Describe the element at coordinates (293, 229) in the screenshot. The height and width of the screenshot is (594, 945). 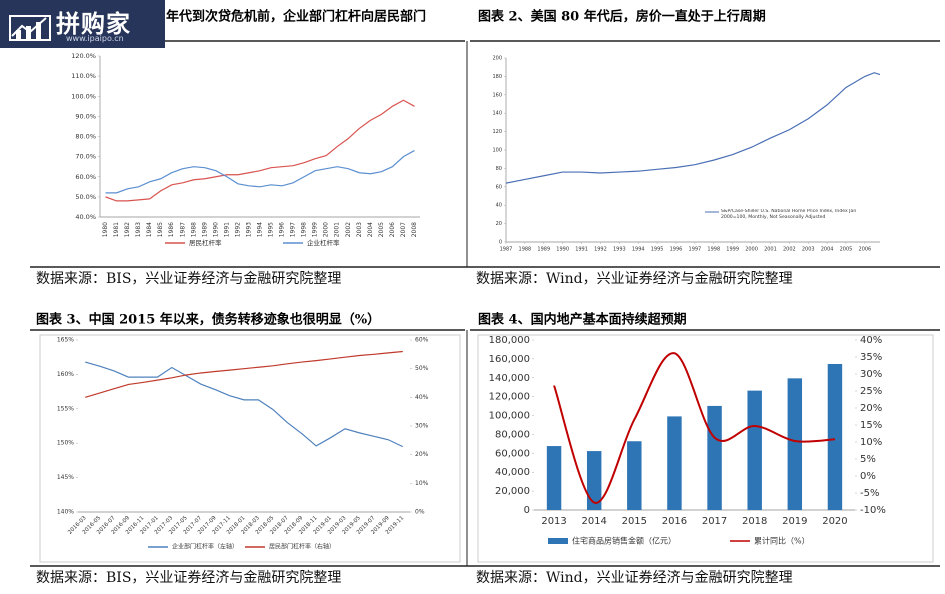
I see `x-tick-label: 1997` at that location.